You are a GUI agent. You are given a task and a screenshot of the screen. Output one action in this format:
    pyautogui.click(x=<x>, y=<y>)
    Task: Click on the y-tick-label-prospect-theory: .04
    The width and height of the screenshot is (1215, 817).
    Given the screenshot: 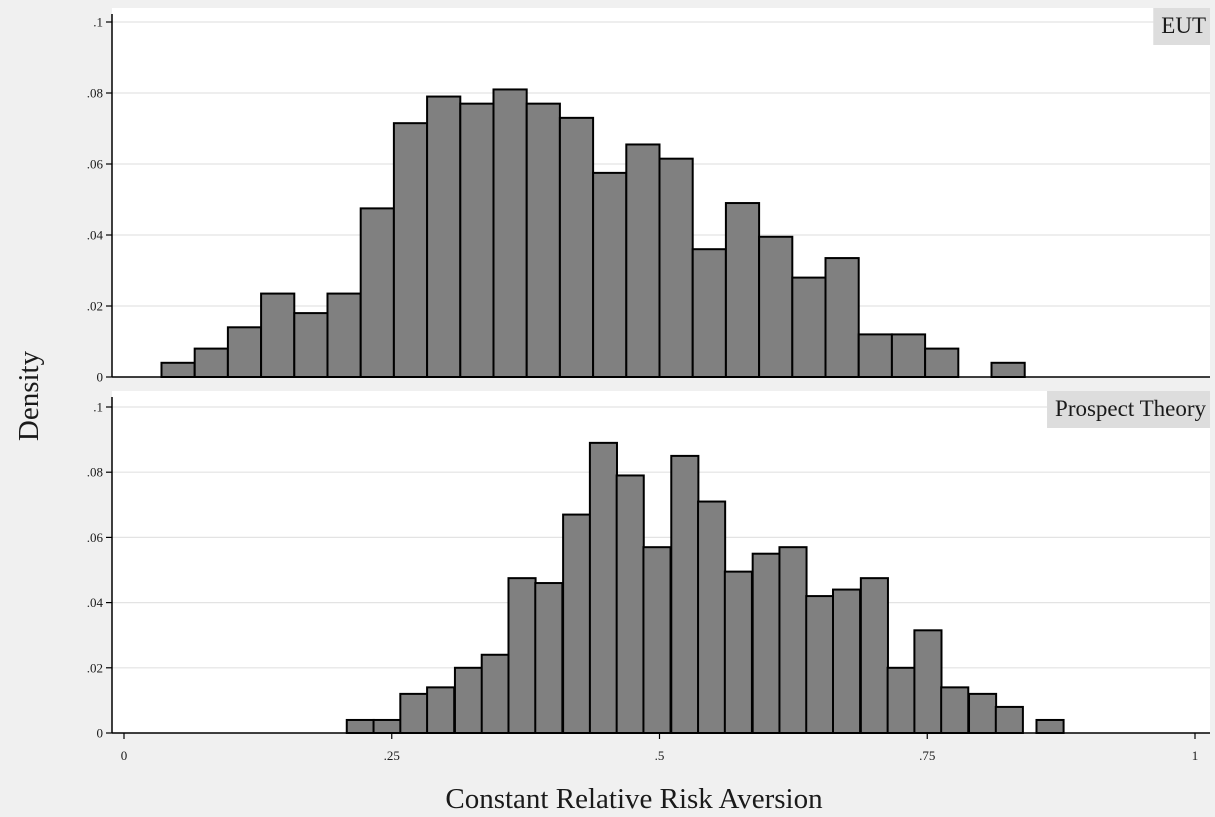 What is the action you would take?
    pyautogui.click(x=95, y=602)
    